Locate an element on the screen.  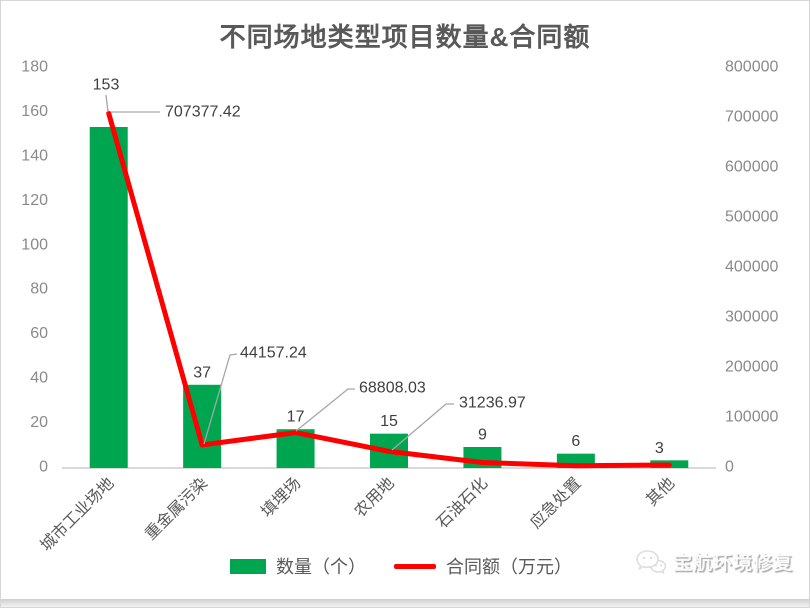
bar-value-label-0: 153 is located at coordinates (106, 85).